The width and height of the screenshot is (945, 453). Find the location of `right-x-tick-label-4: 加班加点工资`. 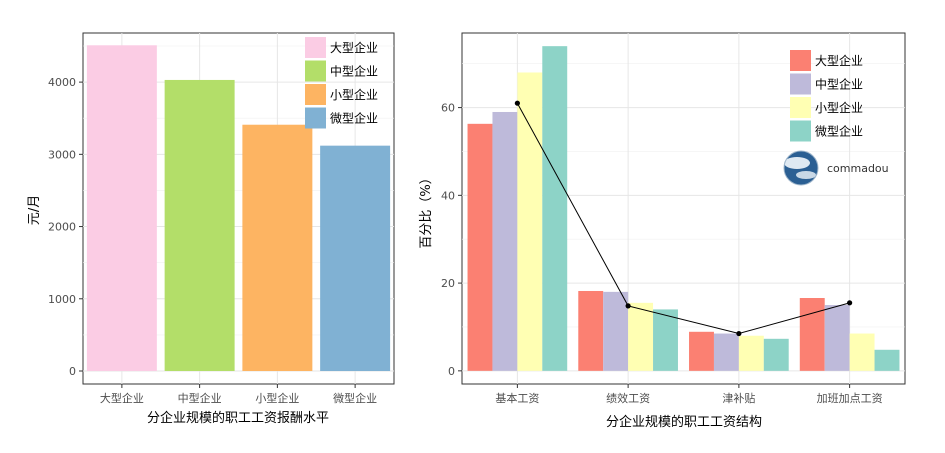

right-x-tick-label-4: 加班加点工资 is located at coordinates (850, 398).